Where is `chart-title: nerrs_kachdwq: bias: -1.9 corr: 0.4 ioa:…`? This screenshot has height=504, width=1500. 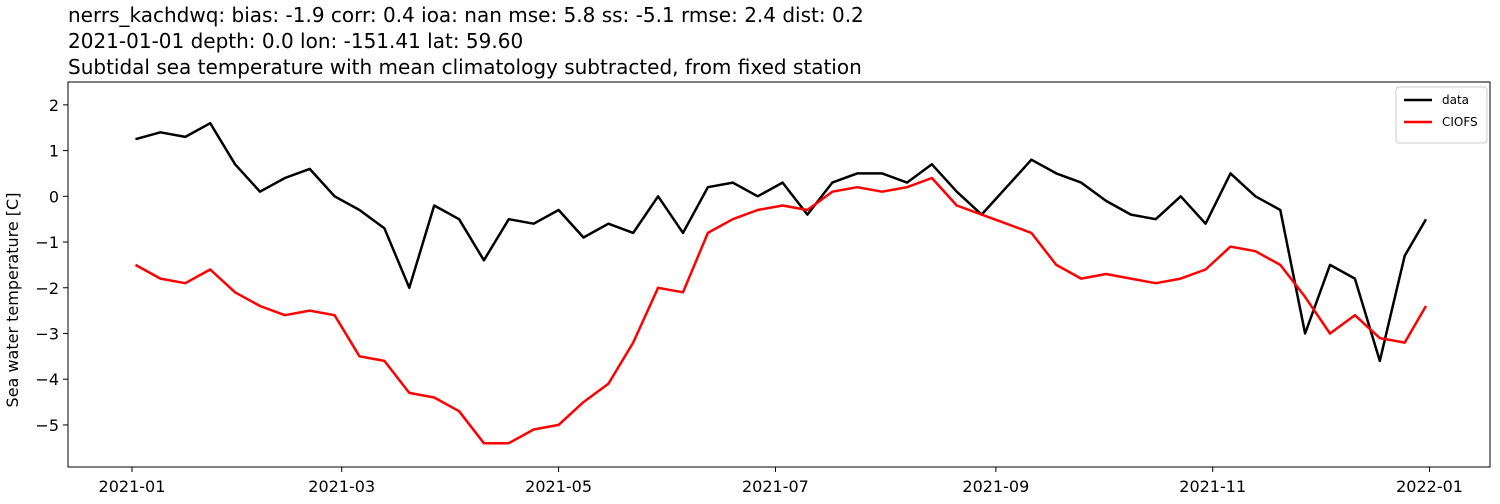 chart-title: nerrs_kachdwq: bias: -1.9 corr: 0.4 ioa:… is located at coordinates (466, 15).